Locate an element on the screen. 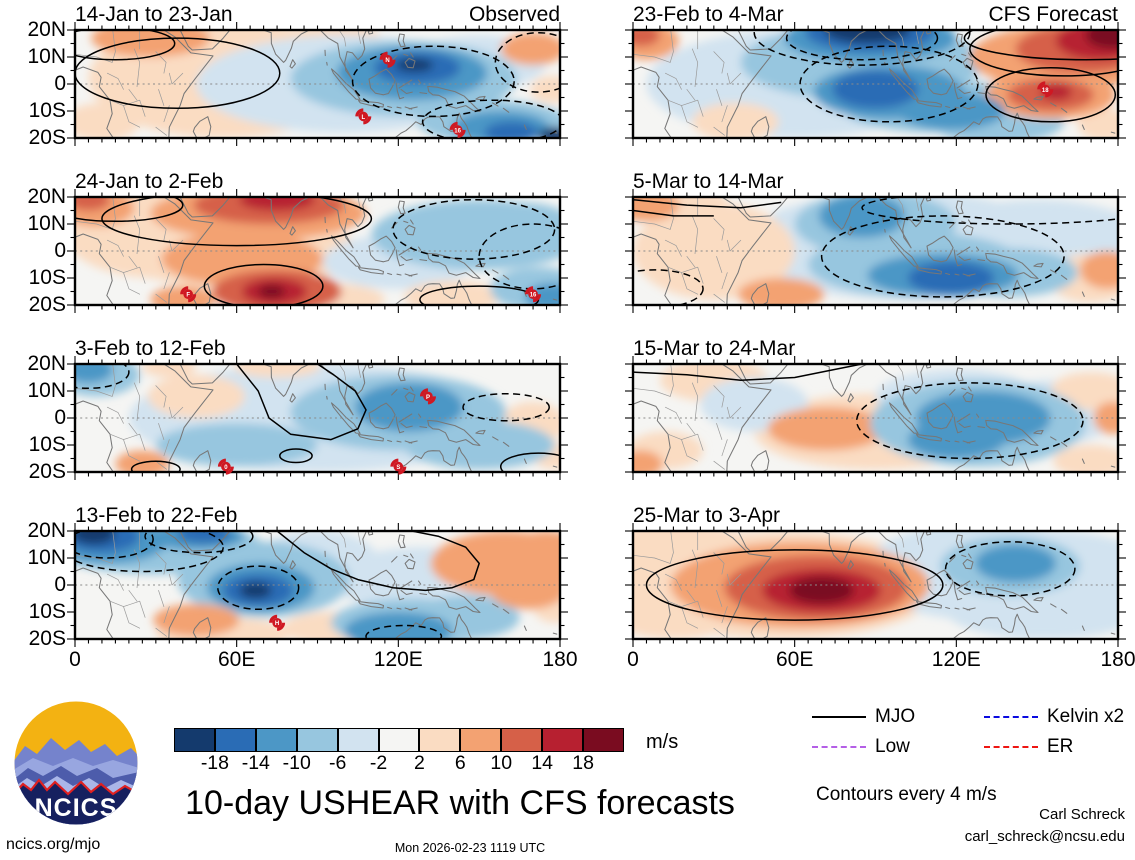  lat-tick-label: 20N is located at coordinates (46, 29).